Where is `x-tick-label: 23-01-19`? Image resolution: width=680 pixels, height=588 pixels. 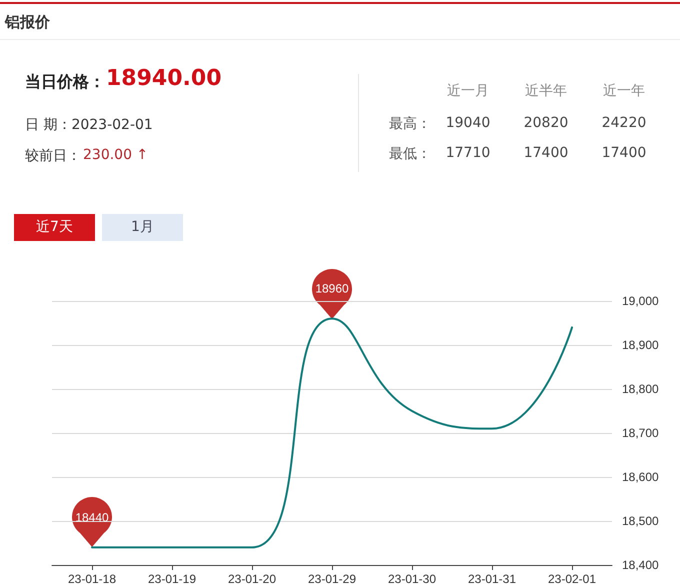
x-tick-label: 23-01-19 is located at coordinates (172, 579).